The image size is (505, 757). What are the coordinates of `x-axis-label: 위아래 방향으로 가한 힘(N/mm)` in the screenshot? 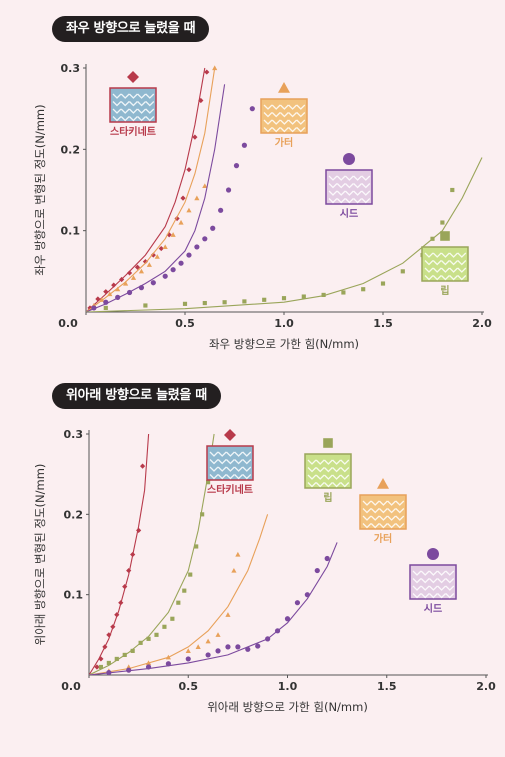 It's located at (287, 707).